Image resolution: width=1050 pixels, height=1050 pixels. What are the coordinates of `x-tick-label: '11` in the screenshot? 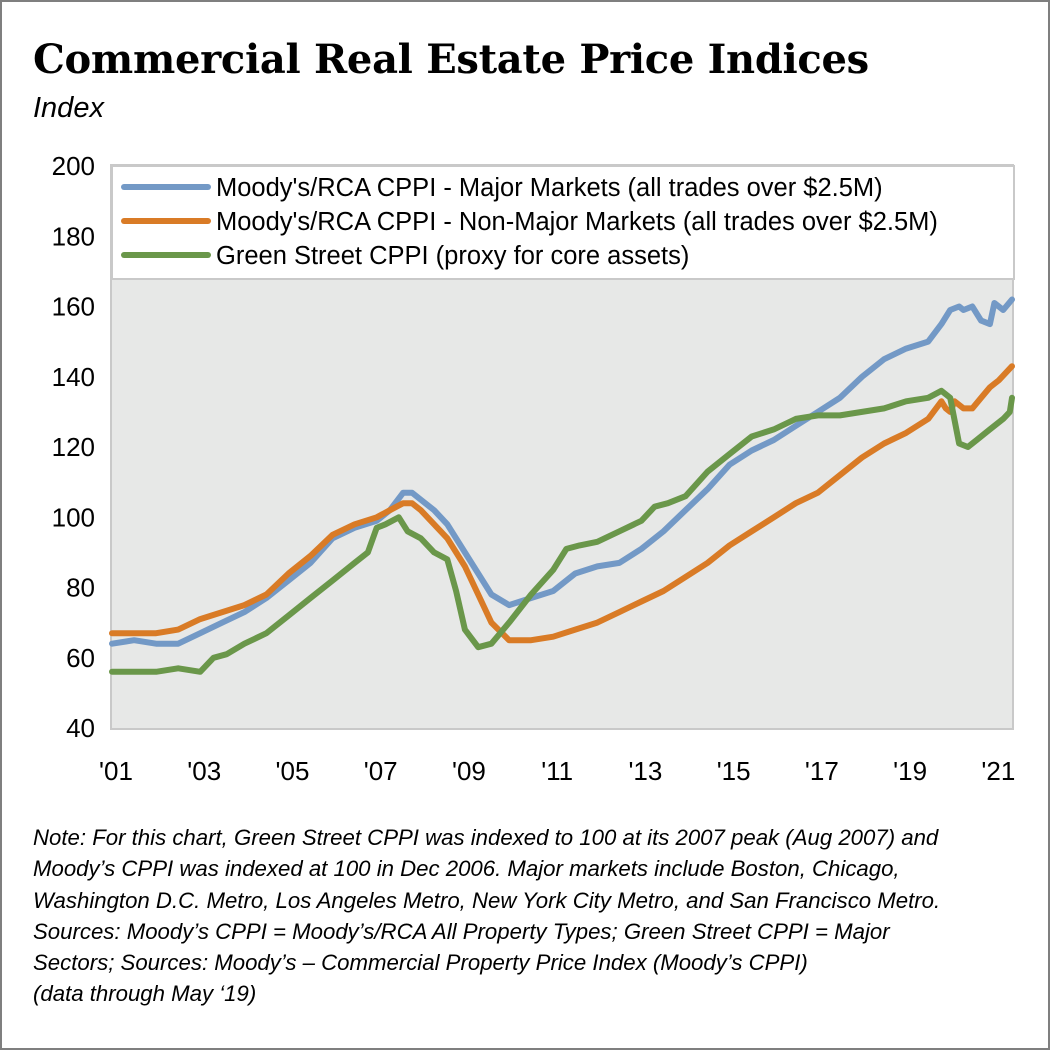 It's located at (557, 771).